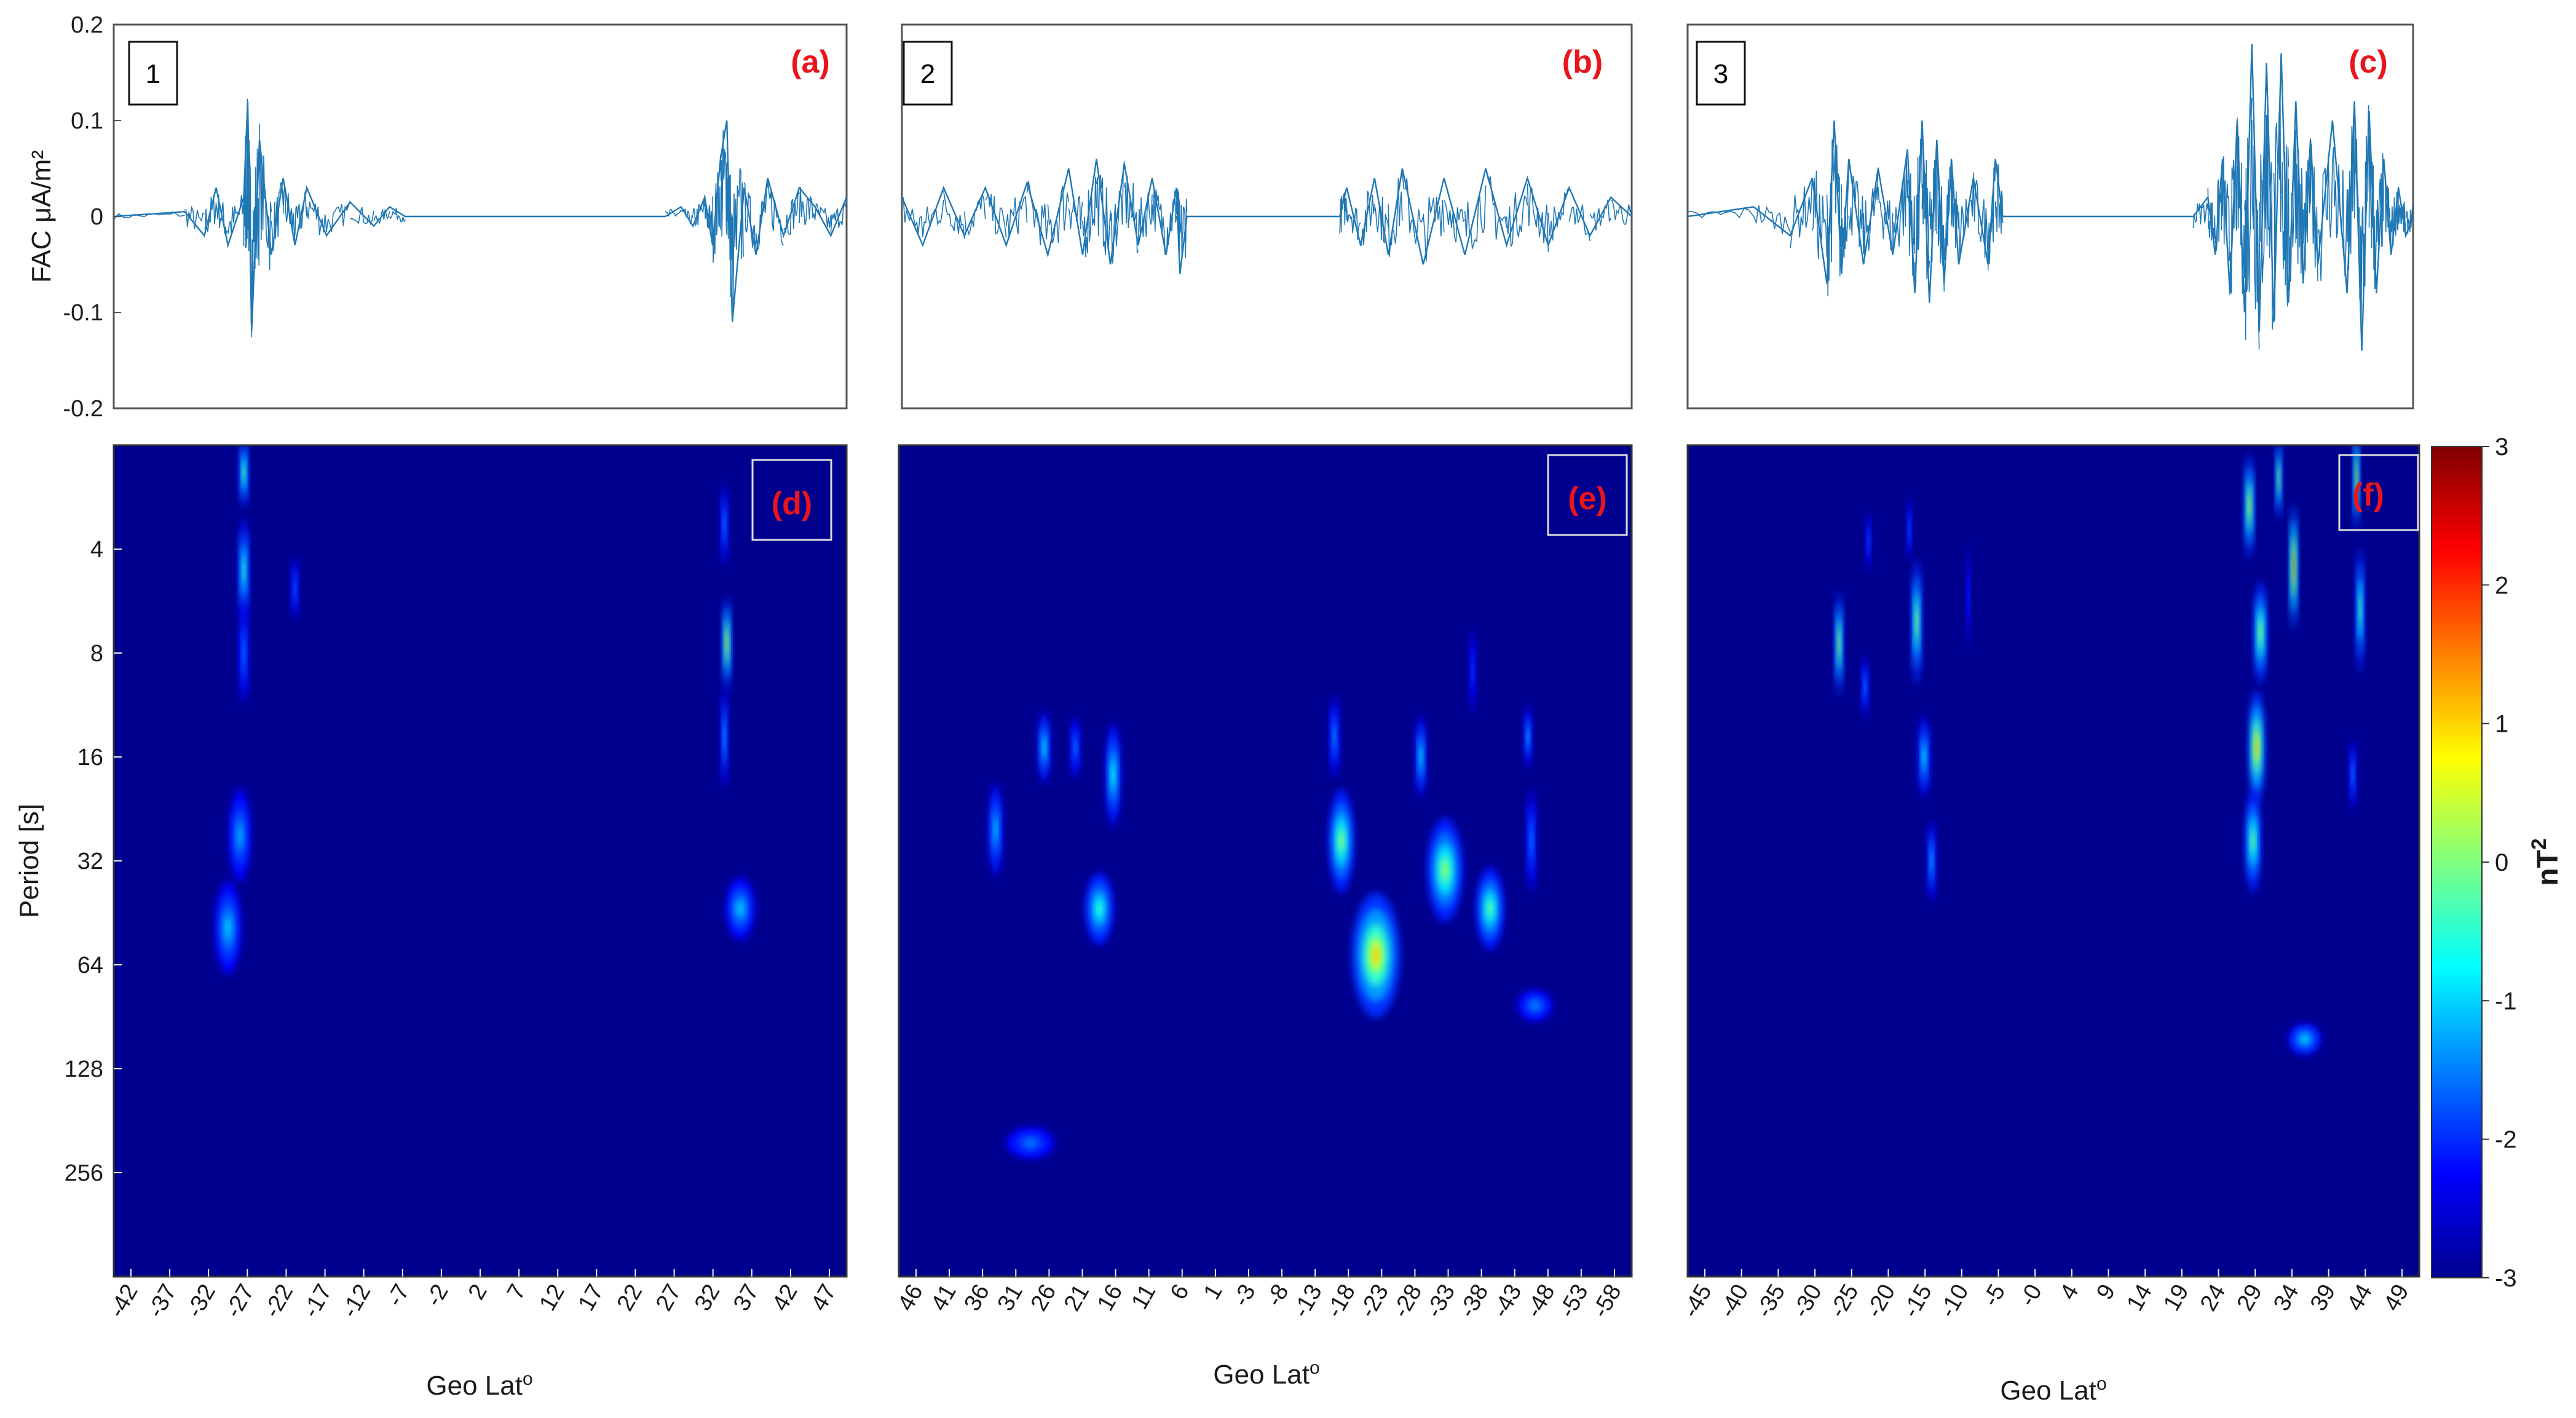 The image size is (2576, 1418). What do you see at coordinates (591, 1298) in the screenshot?
I see `lat-tick-label: 17` at bounding box center [591, 1298].